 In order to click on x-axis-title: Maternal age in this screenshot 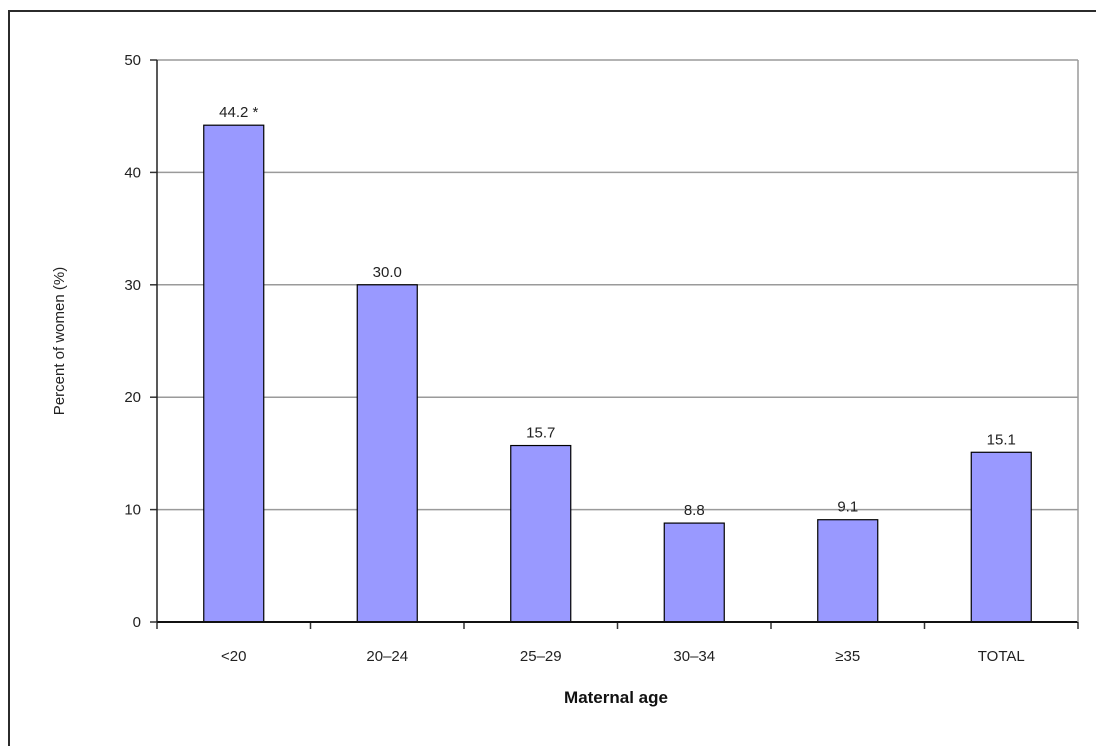, I will do `click(616, 697)`.